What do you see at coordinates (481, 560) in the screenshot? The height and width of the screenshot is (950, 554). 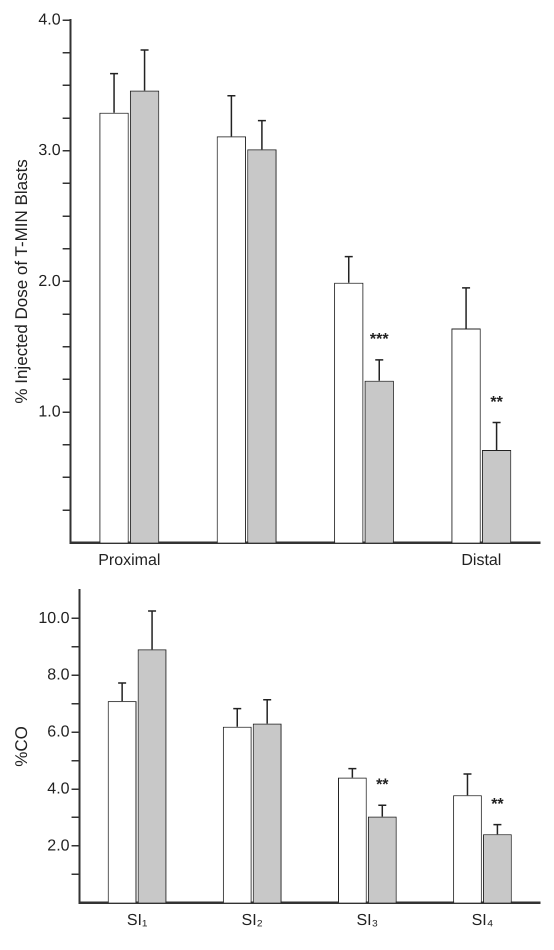 I see `x-tick-label: Distal` at bounding box center [481, 560].